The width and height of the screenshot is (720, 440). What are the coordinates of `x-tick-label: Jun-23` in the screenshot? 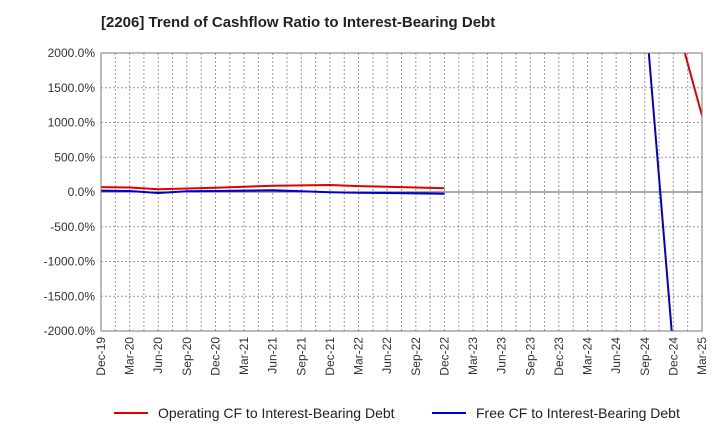 It's located at (502, 355).